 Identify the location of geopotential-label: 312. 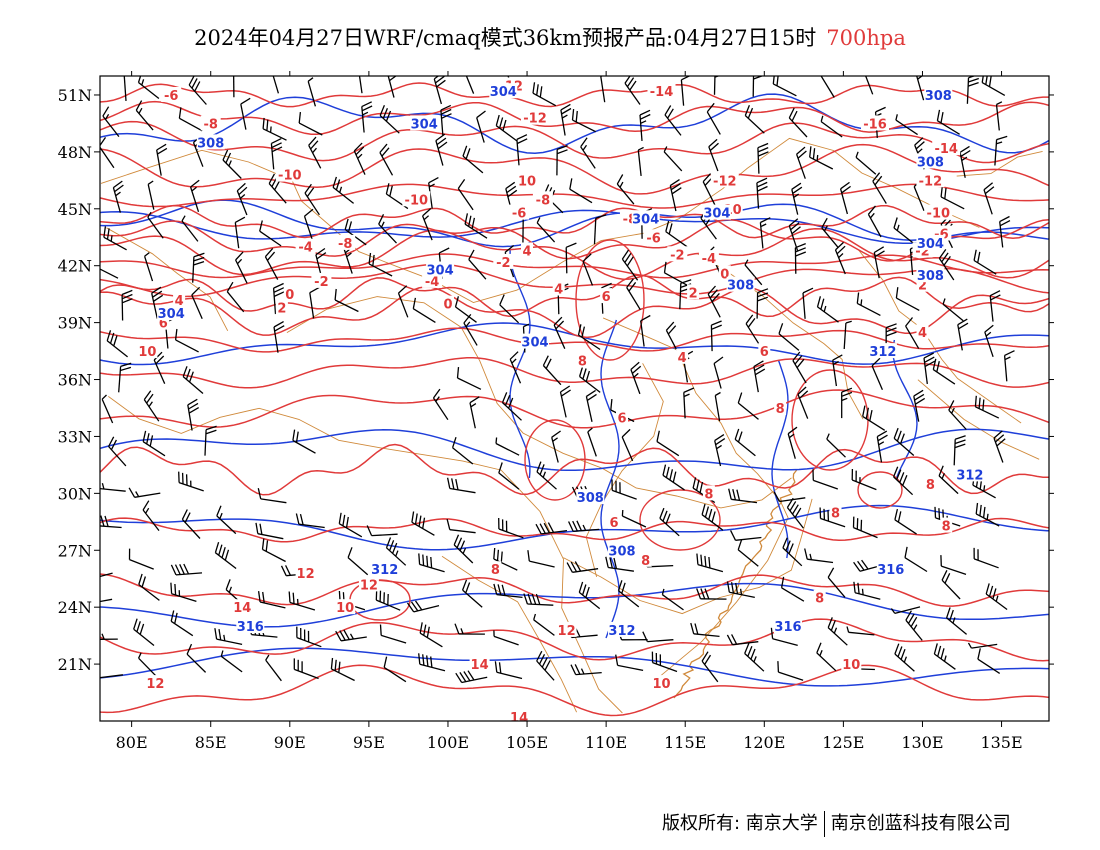
(384, 570).